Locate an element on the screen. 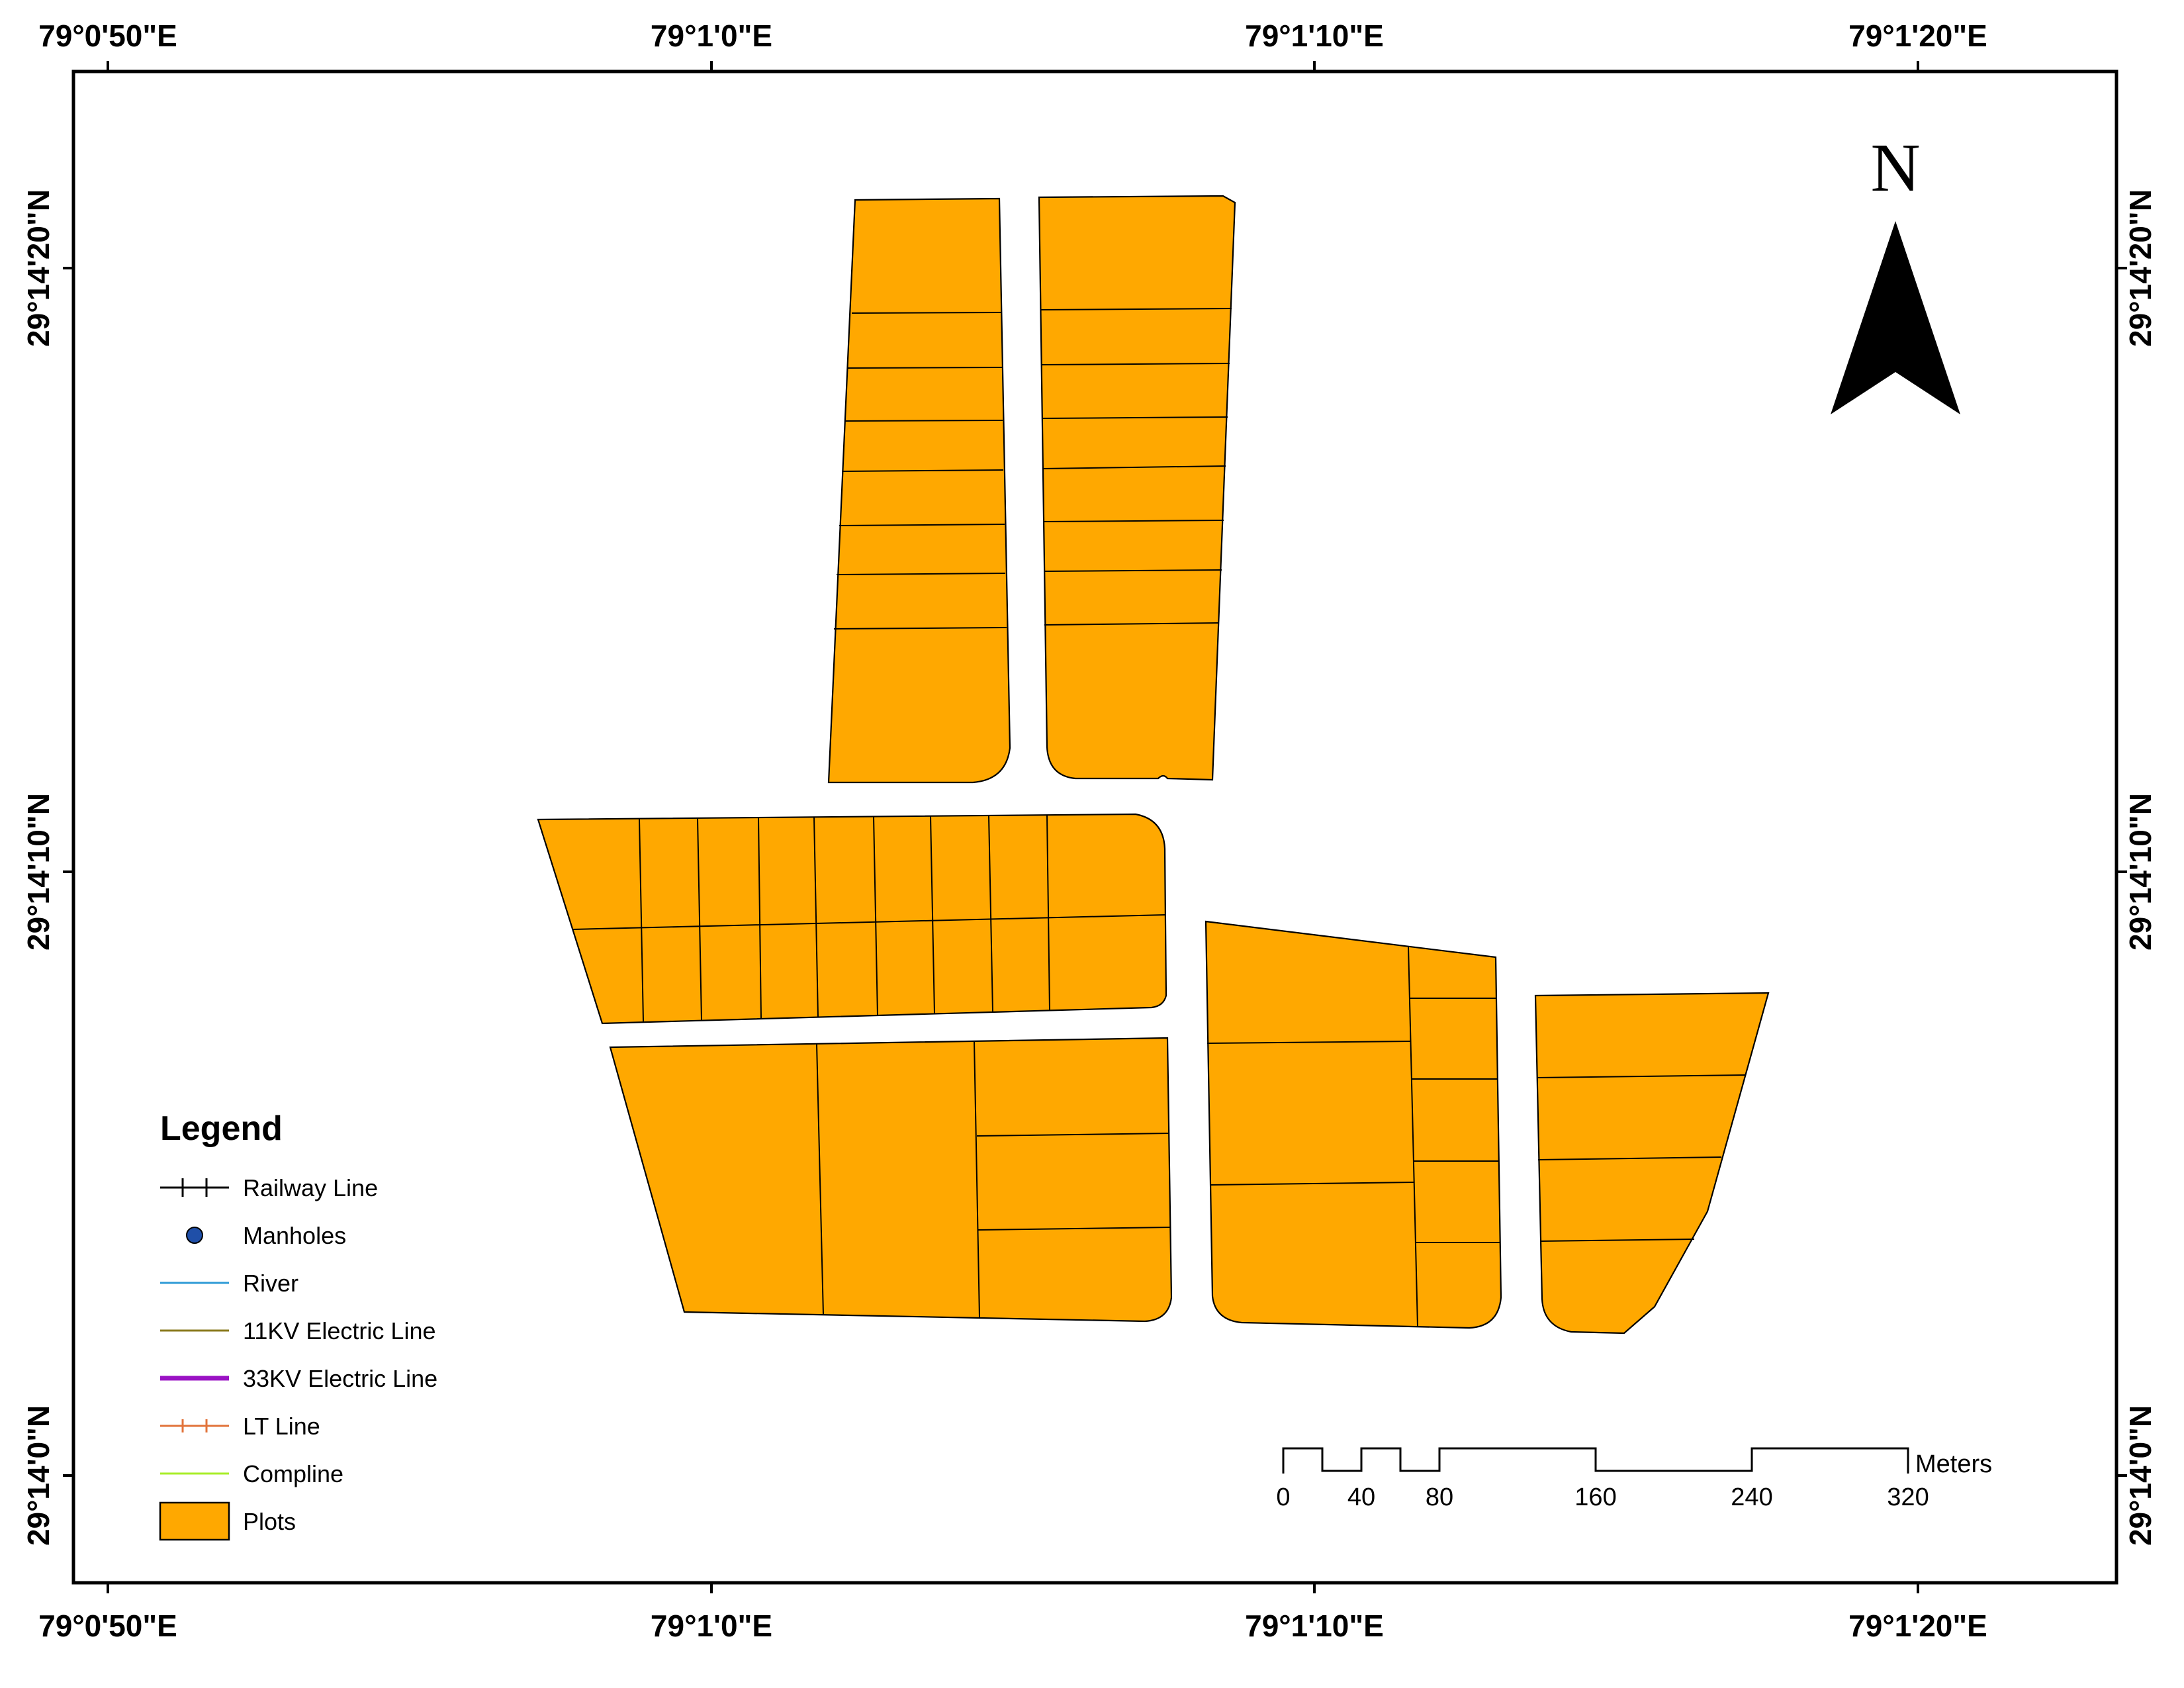 This screenshot has width=2184, height=1688. plot-block-d is located at coordinates (891, 1180).